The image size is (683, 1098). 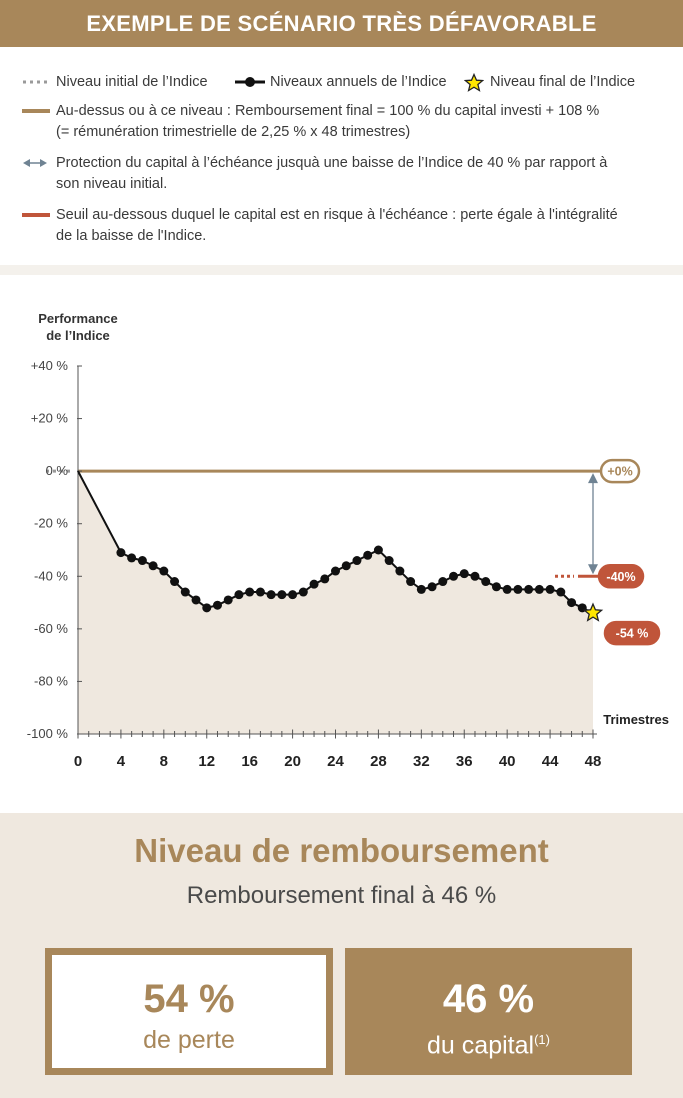 I want to click on x-tick-label: 20, so click(x=292, y=761).